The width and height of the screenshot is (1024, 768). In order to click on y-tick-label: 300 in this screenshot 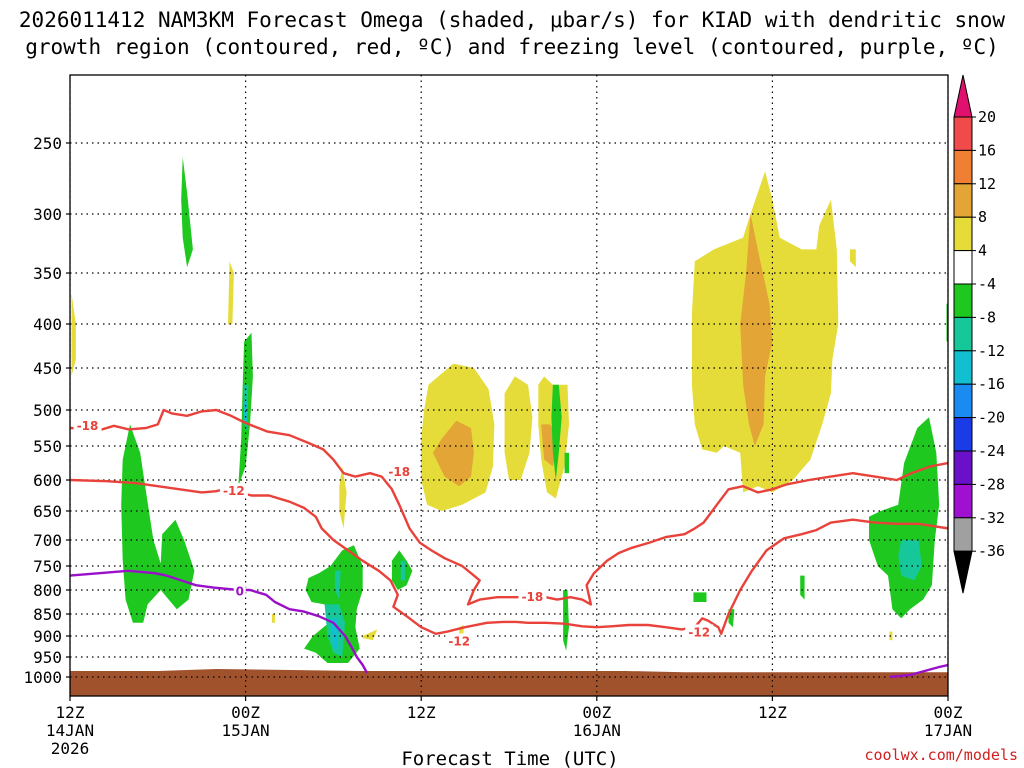, I will do `click(47, 214)`.